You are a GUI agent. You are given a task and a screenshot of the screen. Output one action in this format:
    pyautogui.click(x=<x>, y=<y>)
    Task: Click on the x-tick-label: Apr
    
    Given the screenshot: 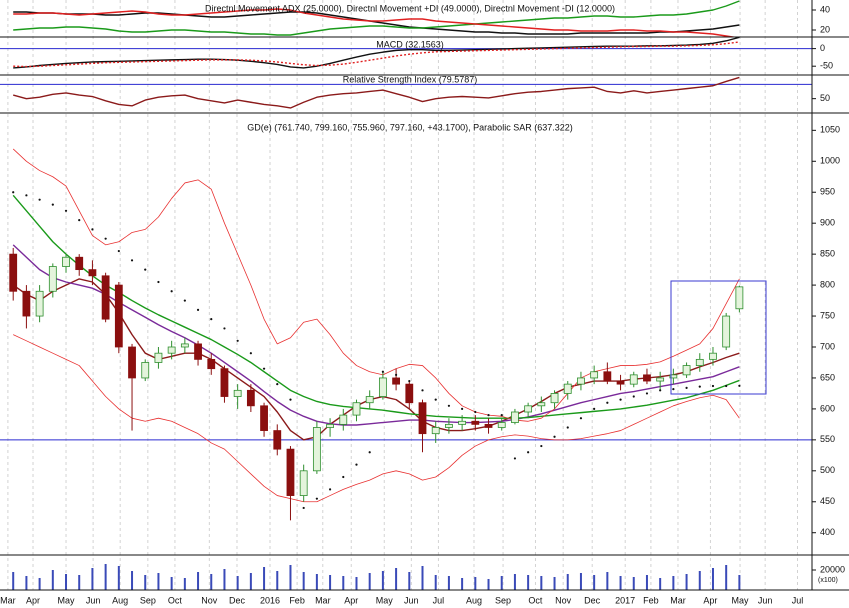 What is the action you would take?
    pyautogui.click(x=351, y=600)
    